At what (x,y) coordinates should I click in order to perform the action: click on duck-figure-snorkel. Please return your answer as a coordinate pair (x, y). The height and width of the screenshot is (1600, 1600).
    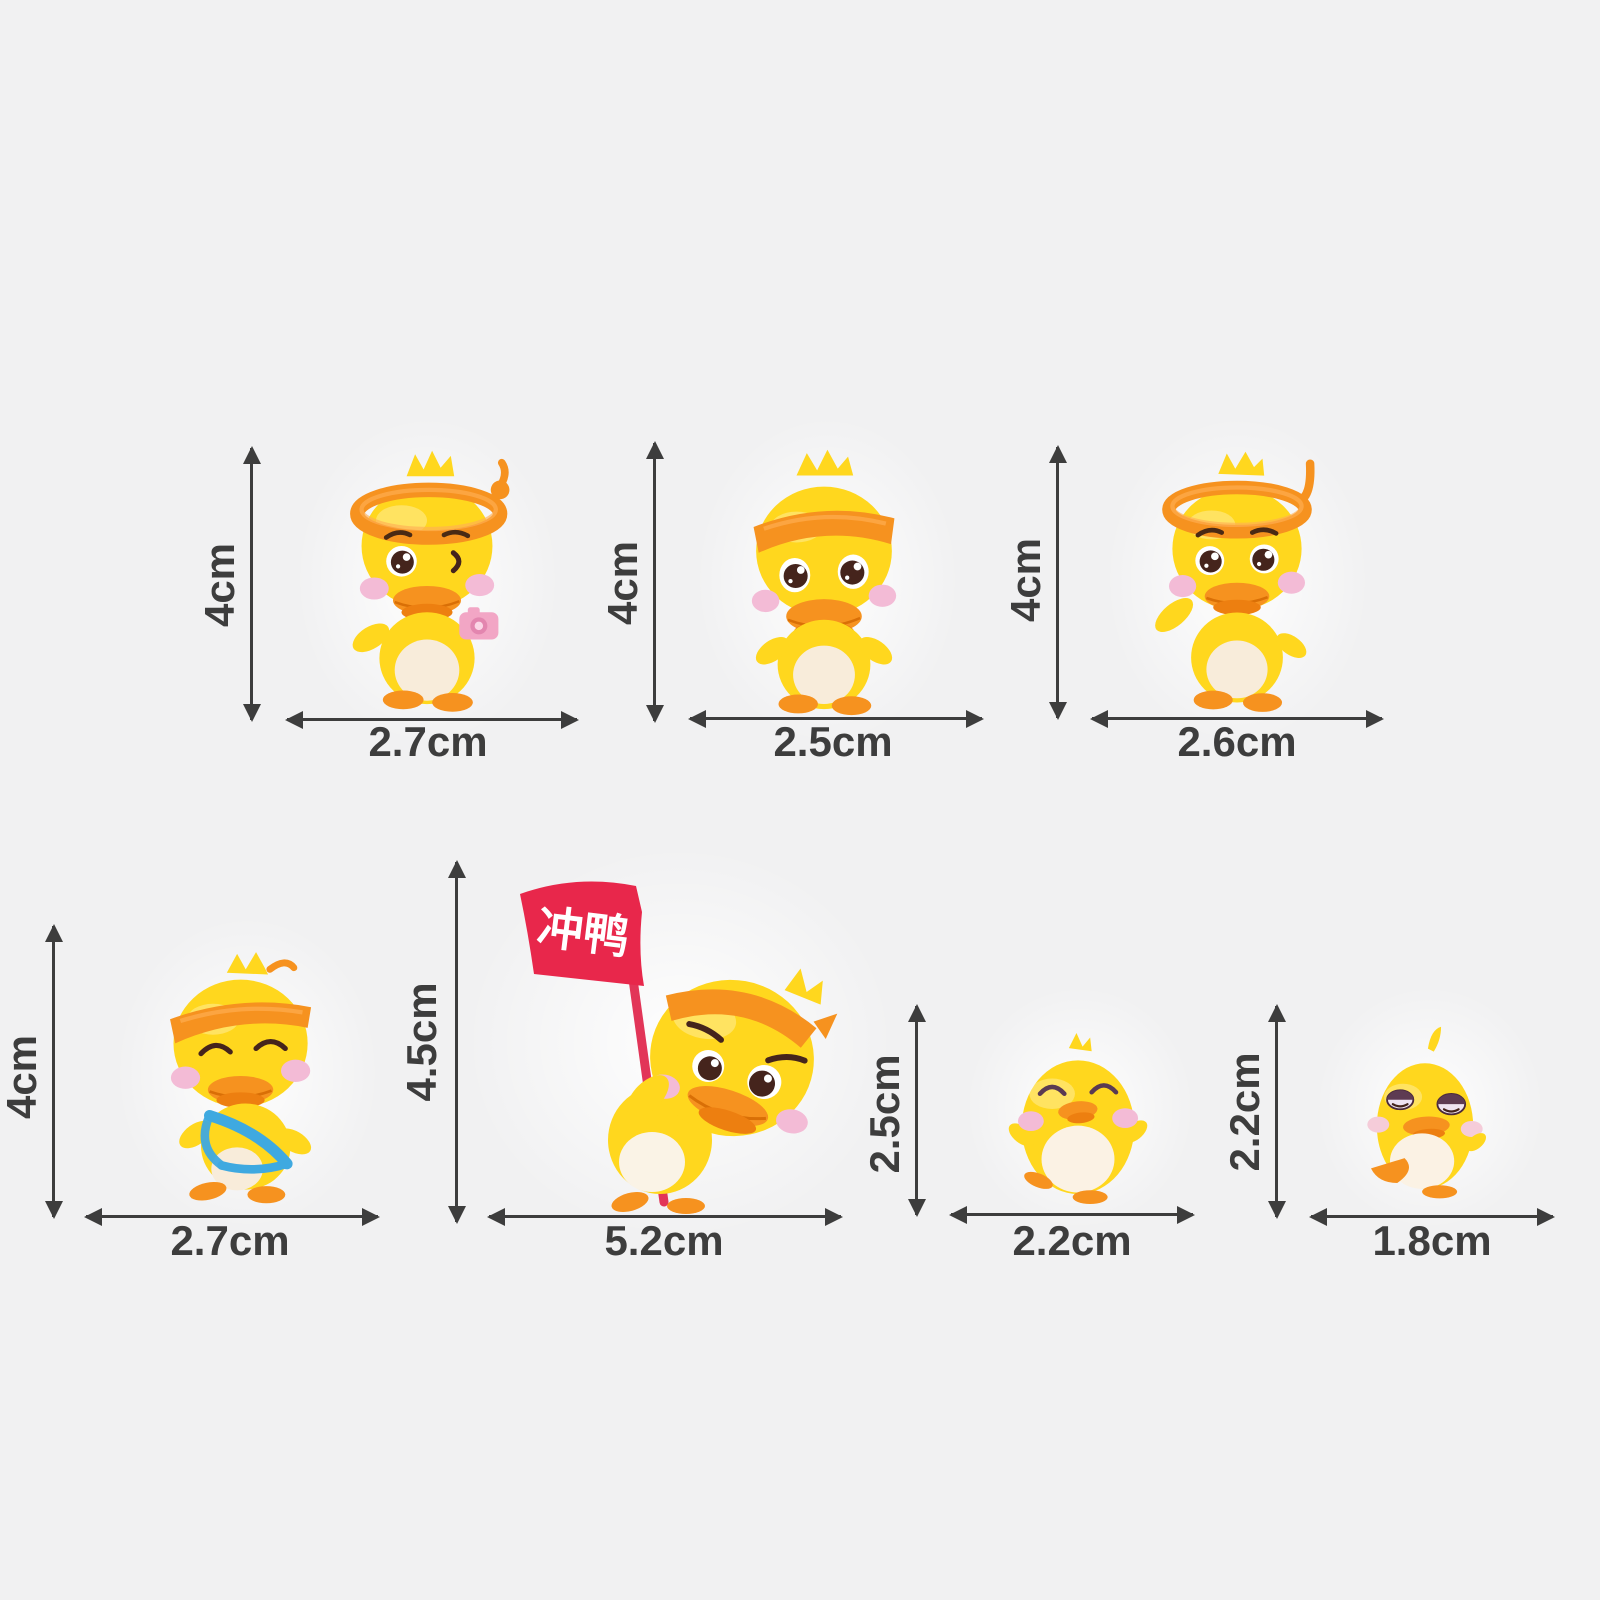
    Looking at the image, I should click on (1235, 581).